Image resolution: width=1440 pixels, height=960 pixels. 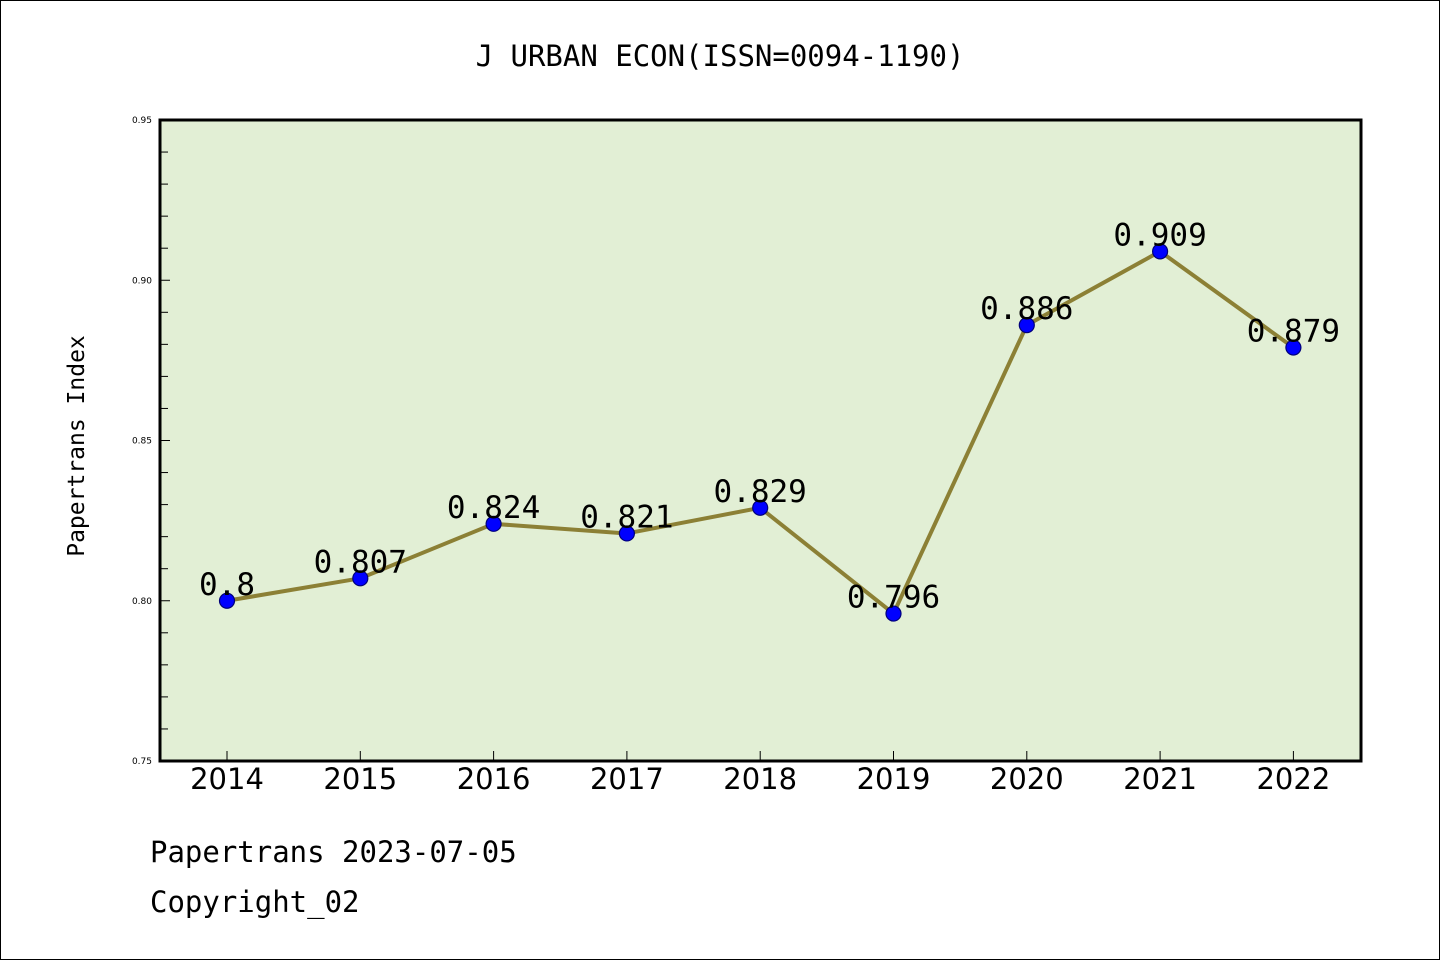 What do you see at coordinates (894, 779) in the screenshot?
I see `x-tick-label: 2019` at bounding box center [894, 779].